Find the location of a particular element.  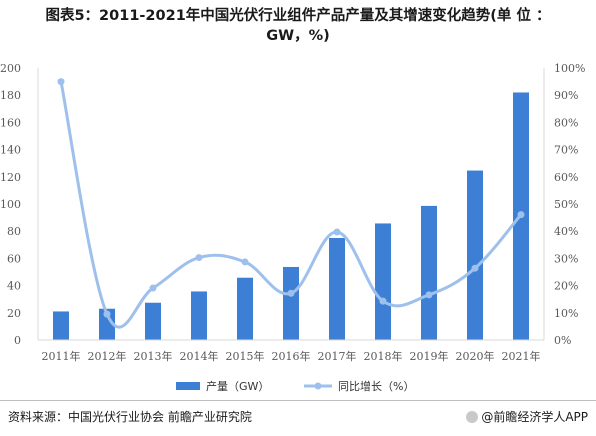

y-right-tick-label: 60% is located at coordinates (566, 177).